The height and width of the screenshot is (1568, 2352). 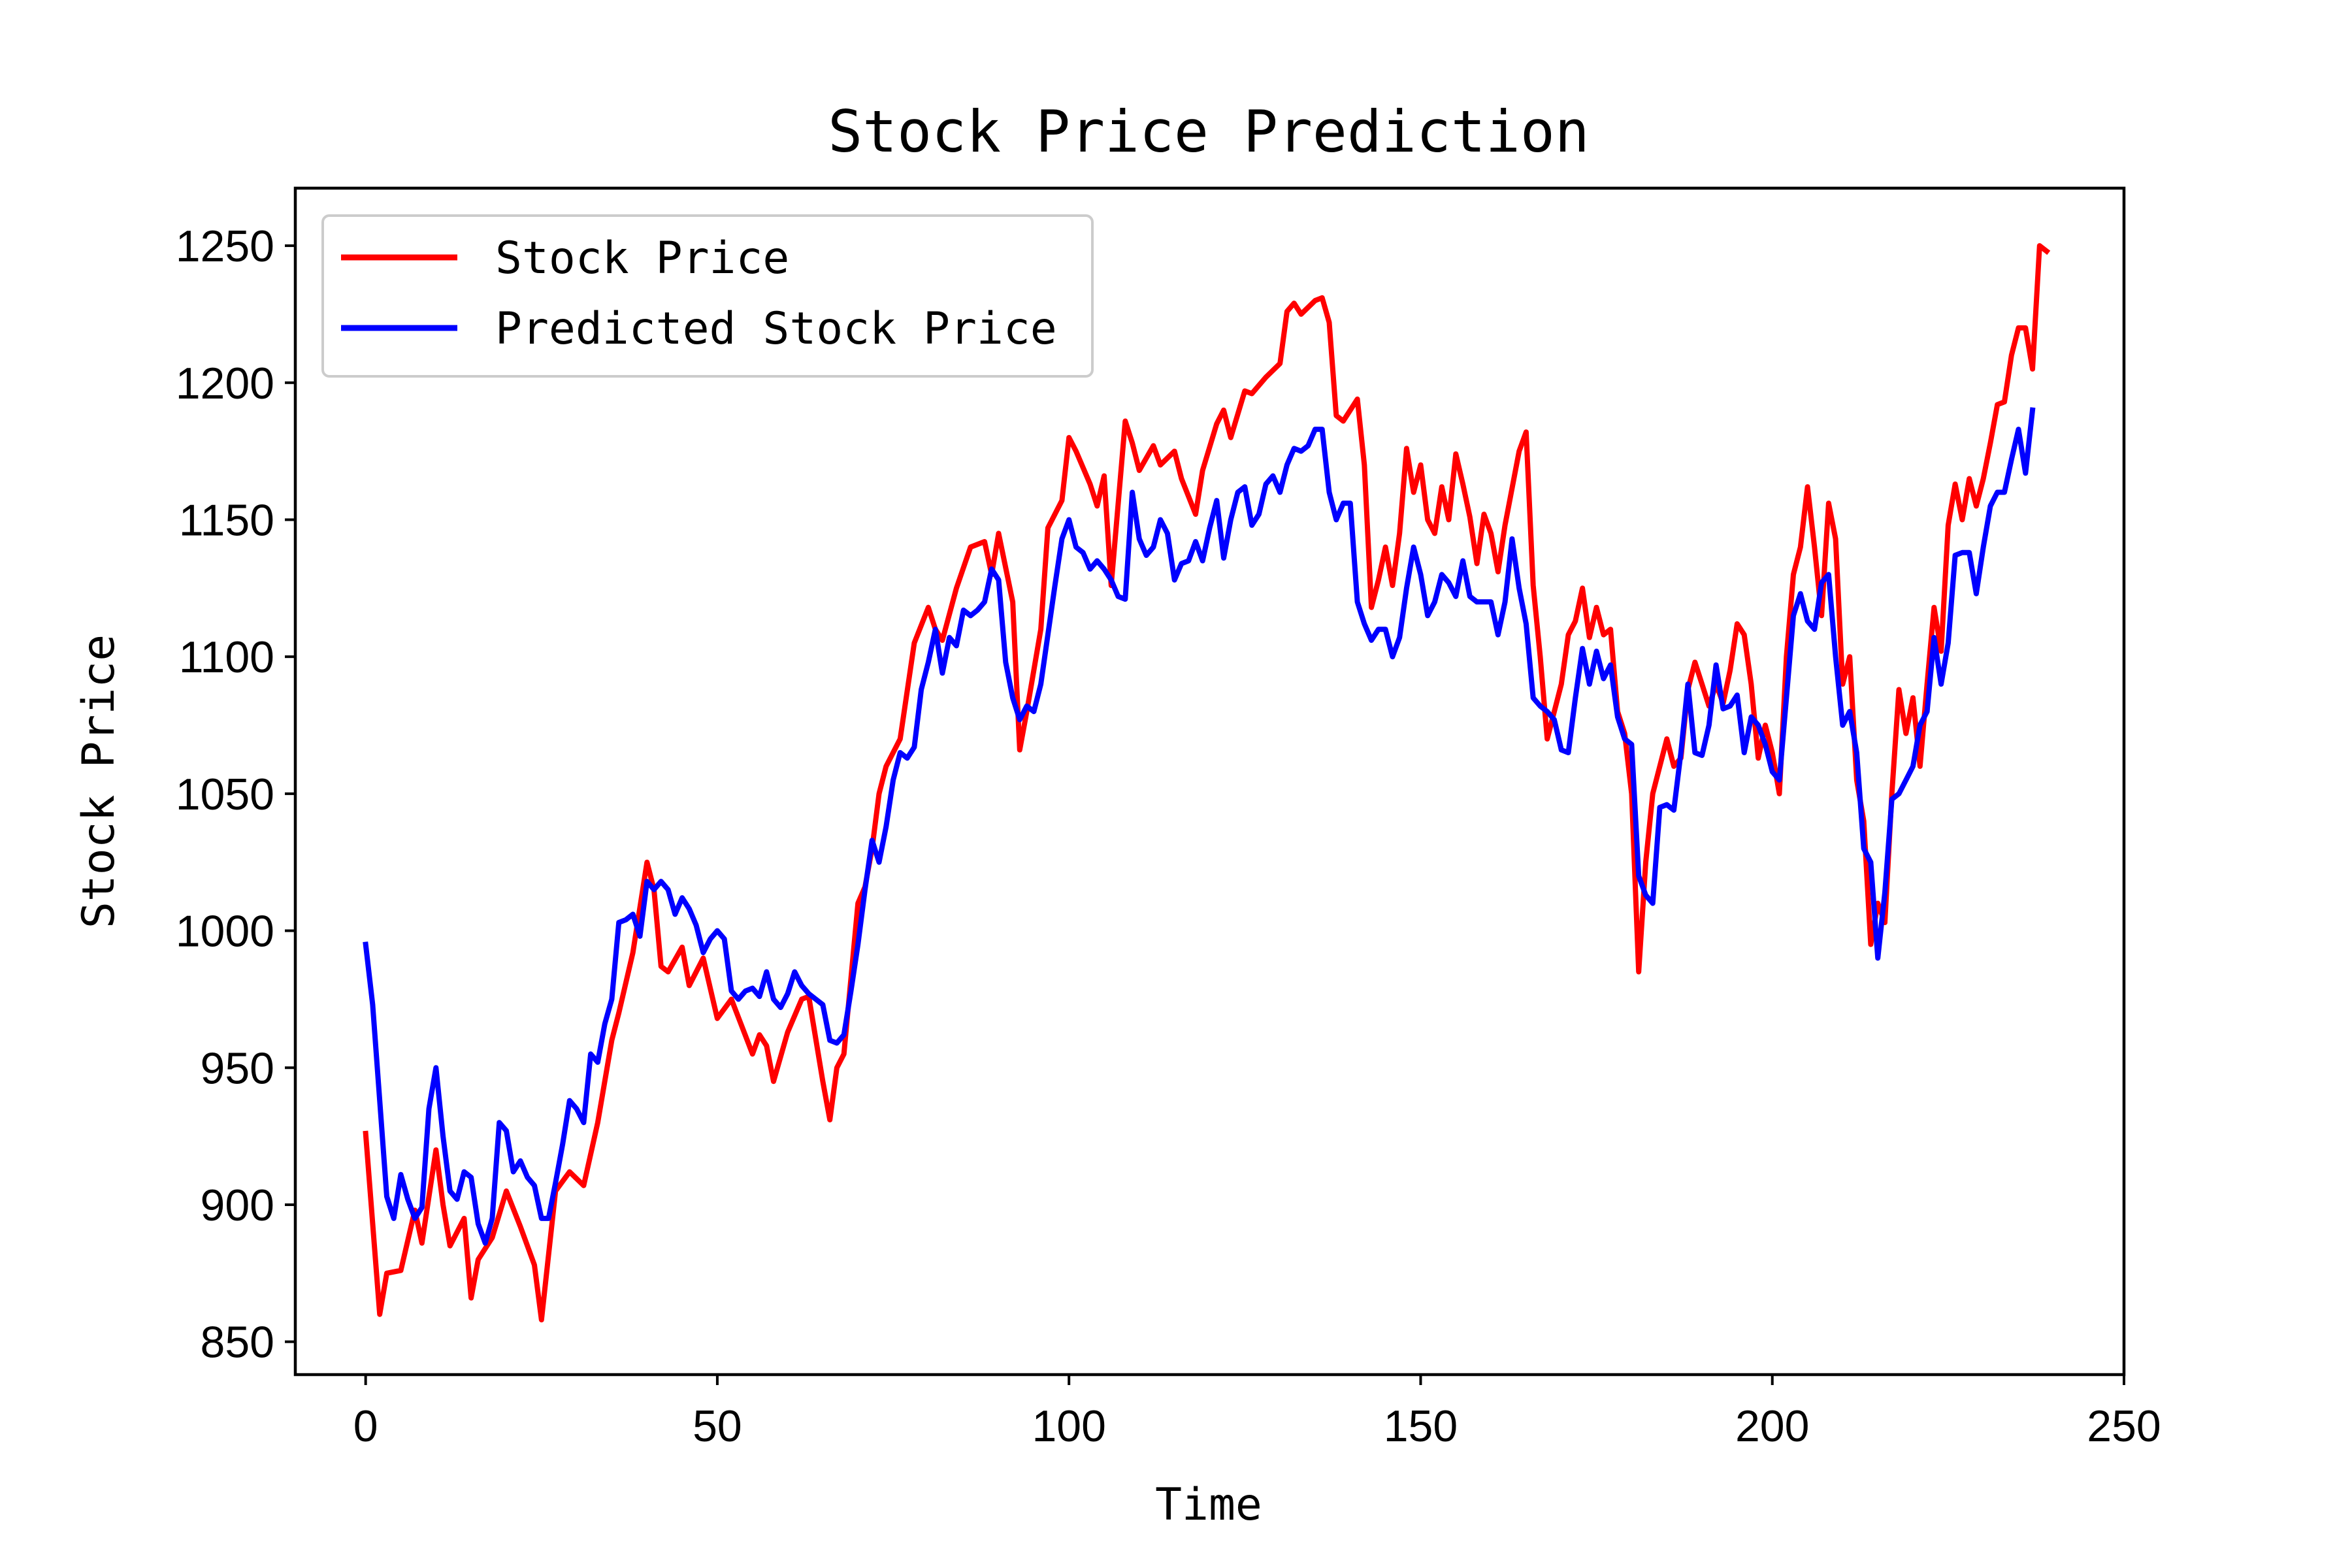 I want to click on x-tick-label: 250, so click(x=2124, y=1426).